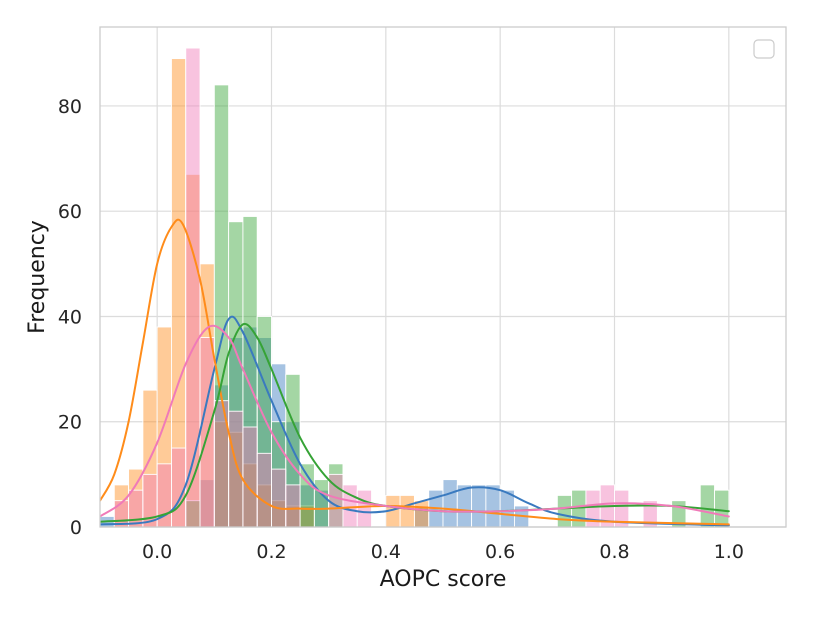  What do you see at coordinates (500, 552) in the screenshot?
I see `x-tick-label: 0.6` at bounding box center [500, 552].